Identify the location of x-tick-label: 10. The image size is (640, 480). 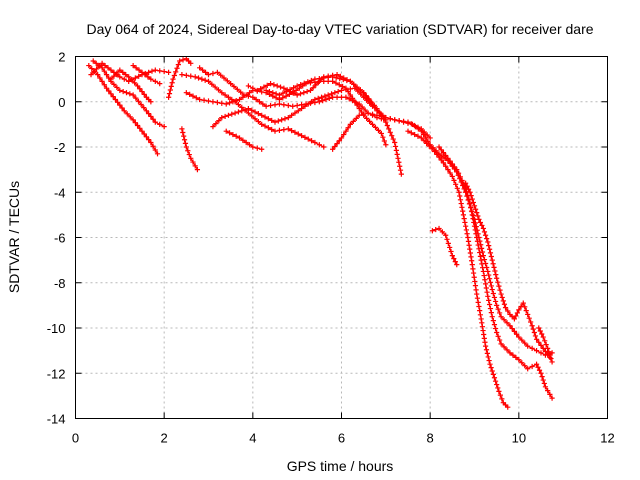
(519, 438).